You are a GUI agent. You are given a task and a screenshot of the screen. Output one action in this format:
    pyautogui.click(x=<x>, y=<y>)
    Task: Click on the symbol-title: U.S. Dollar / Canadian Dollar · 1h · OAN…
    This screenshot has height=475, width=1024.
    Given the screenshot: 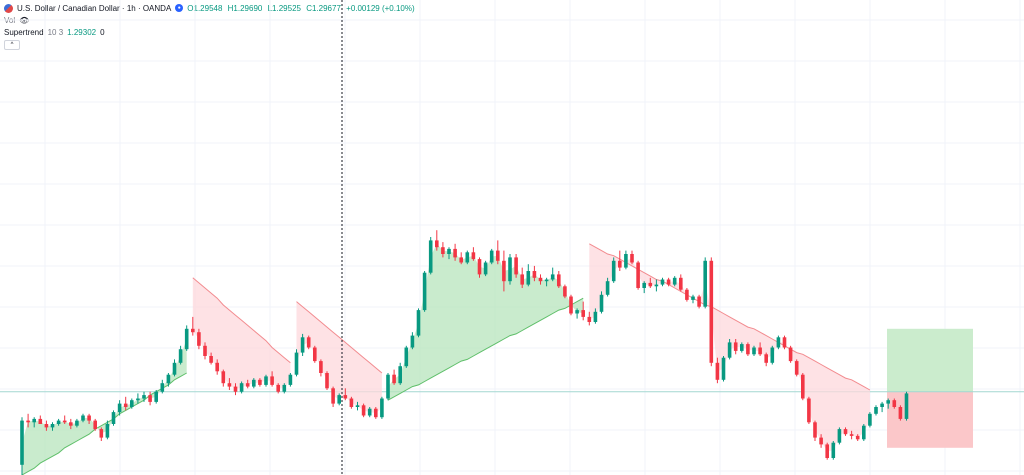 What is the action you would take?
    pyautogui.click(x=94, y=8)
    